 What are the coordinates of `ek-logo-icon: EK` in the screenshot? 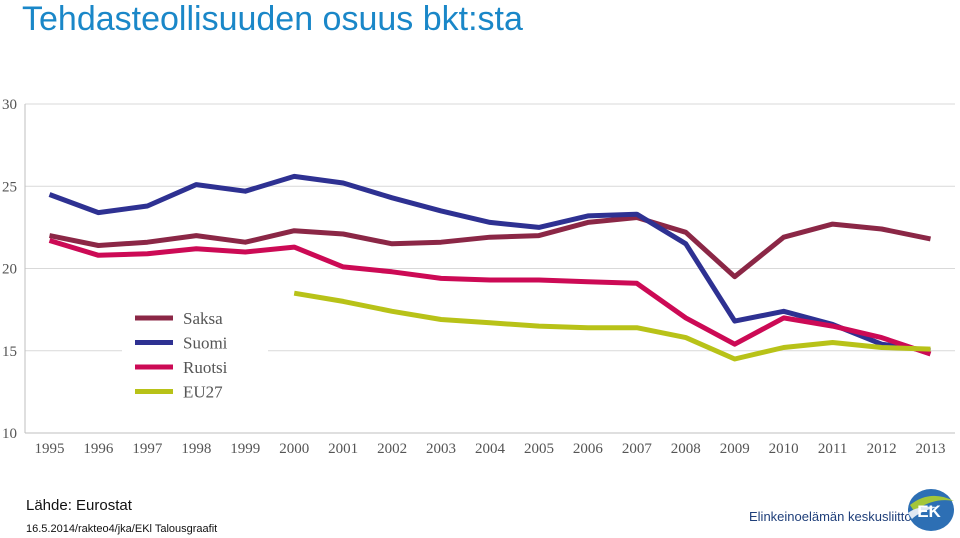 It's located at (931, 510).